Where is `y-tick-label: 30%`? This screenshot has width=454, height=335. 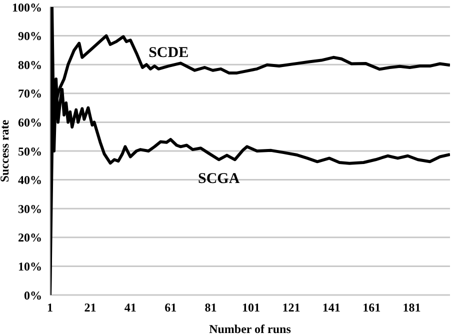 y-tick-label: 30% is located at coordinates (30, 209).